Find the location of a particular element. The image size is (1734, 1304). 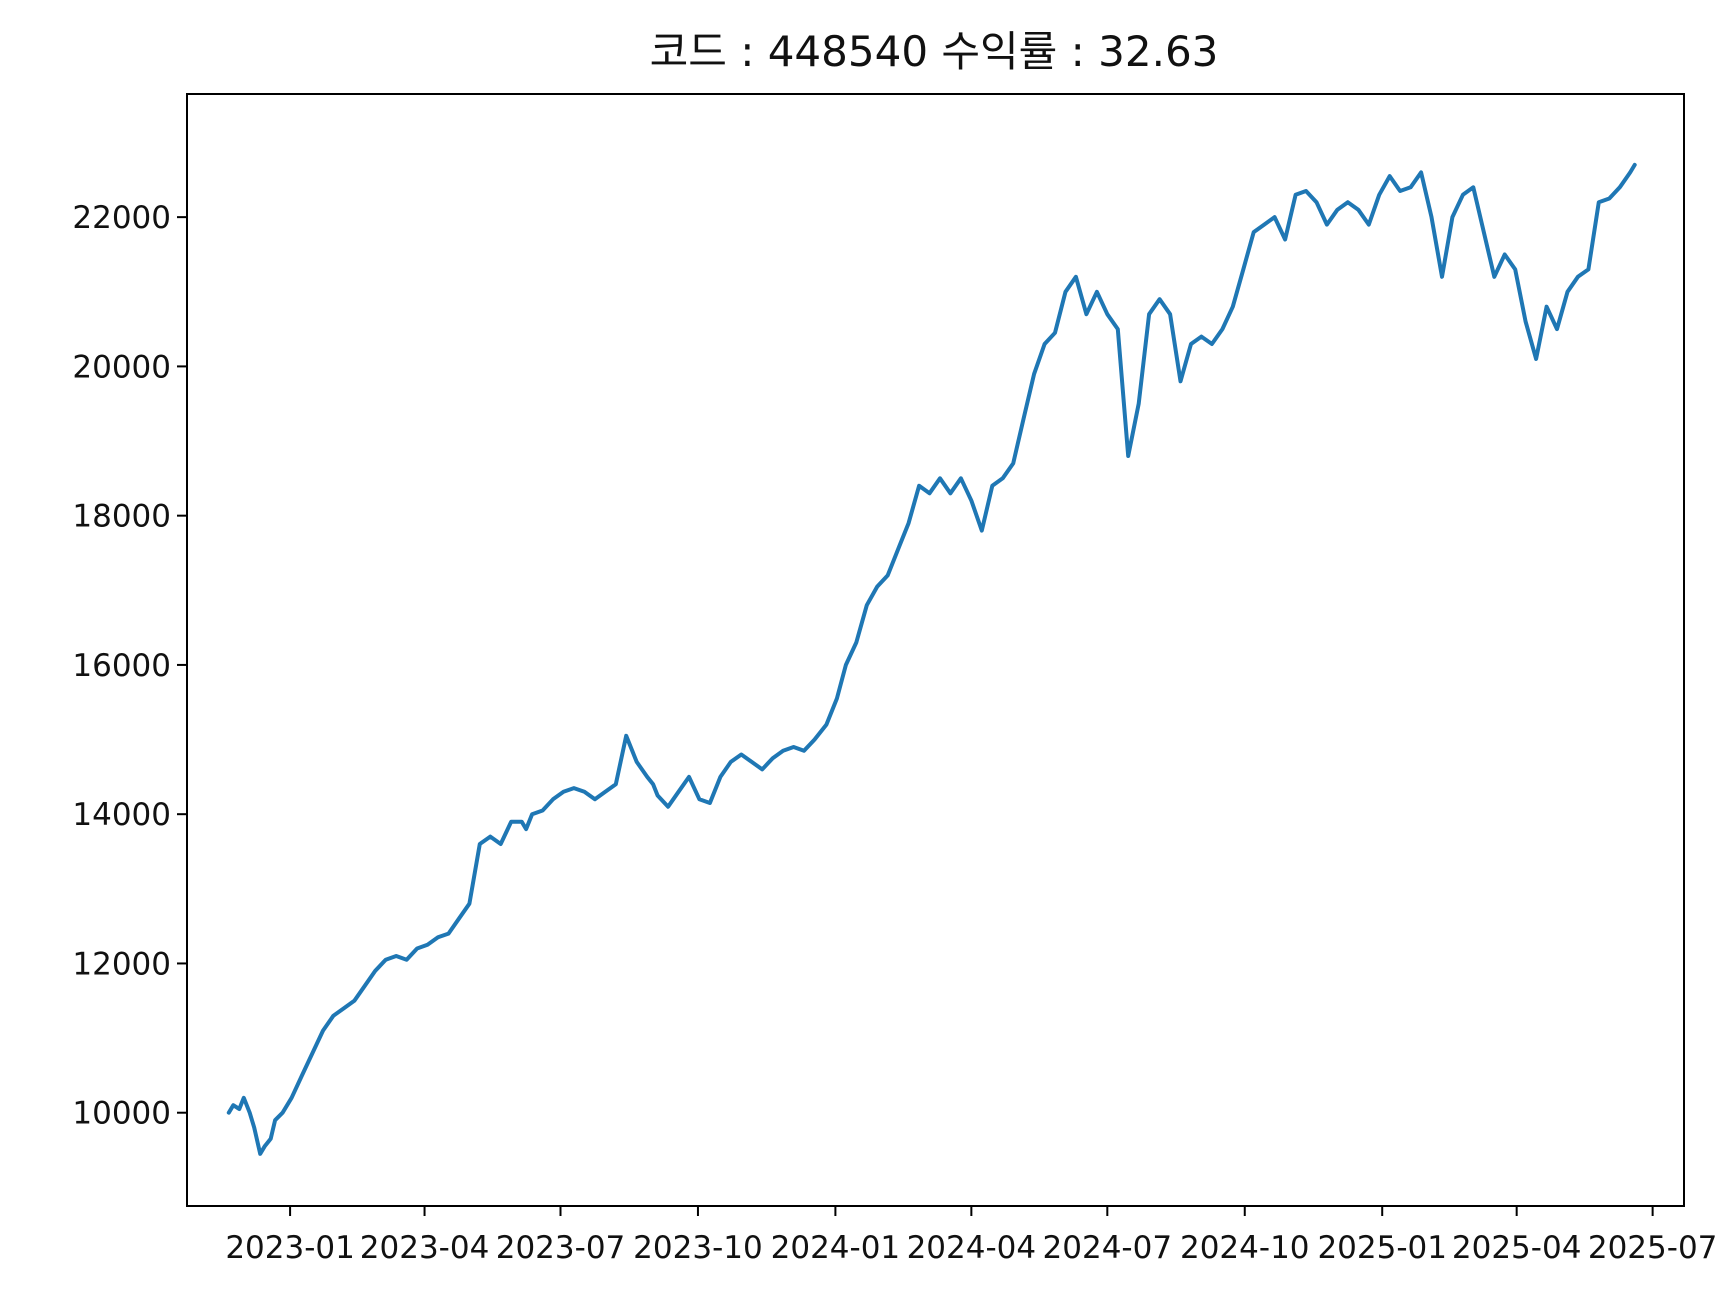

x-tick-label: 2023-01 is located at coordinates (290, 1248).